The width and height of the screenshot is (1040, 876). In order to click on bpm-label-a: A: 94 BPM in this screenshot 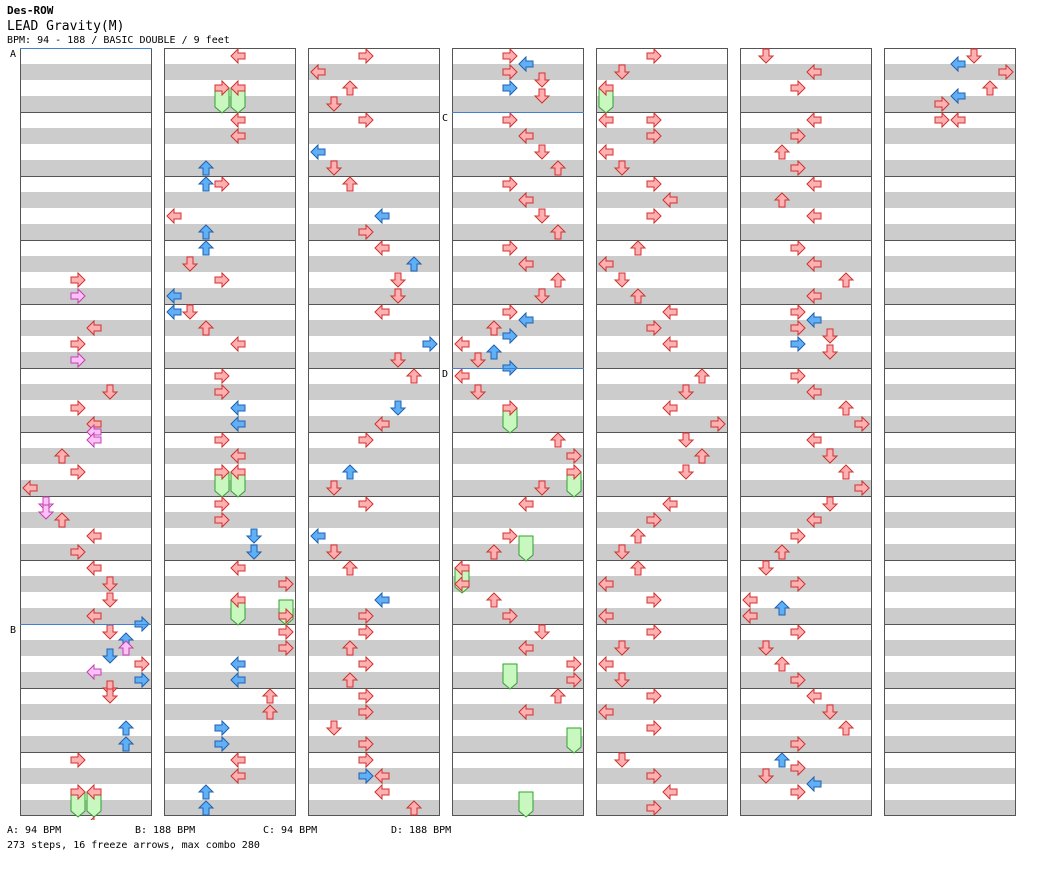, I will do `click(34, 830)`.